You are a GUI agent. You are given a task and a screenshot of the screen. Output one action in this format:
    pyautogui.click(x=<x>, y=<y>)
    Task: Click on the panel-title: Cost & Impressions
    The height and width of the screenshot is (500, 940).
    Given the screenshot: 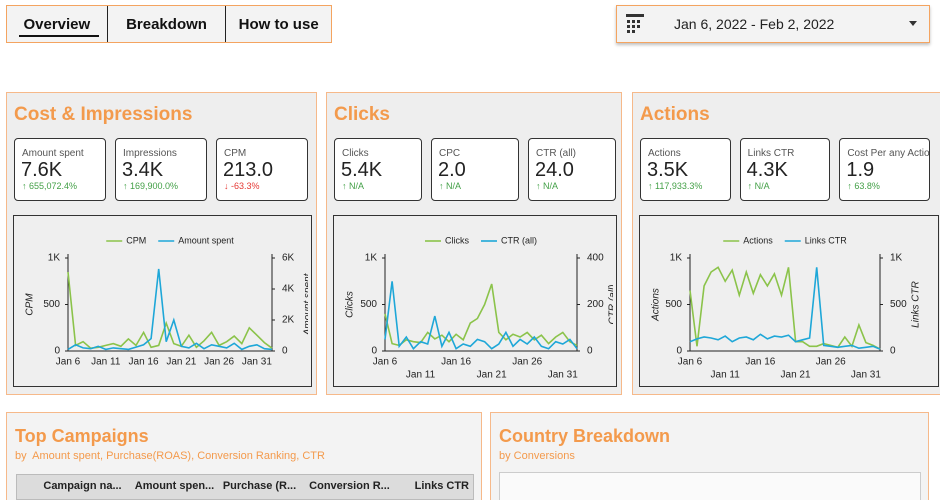 What is the action you would take?
    pyautogui.click(x=103, y=114)
    